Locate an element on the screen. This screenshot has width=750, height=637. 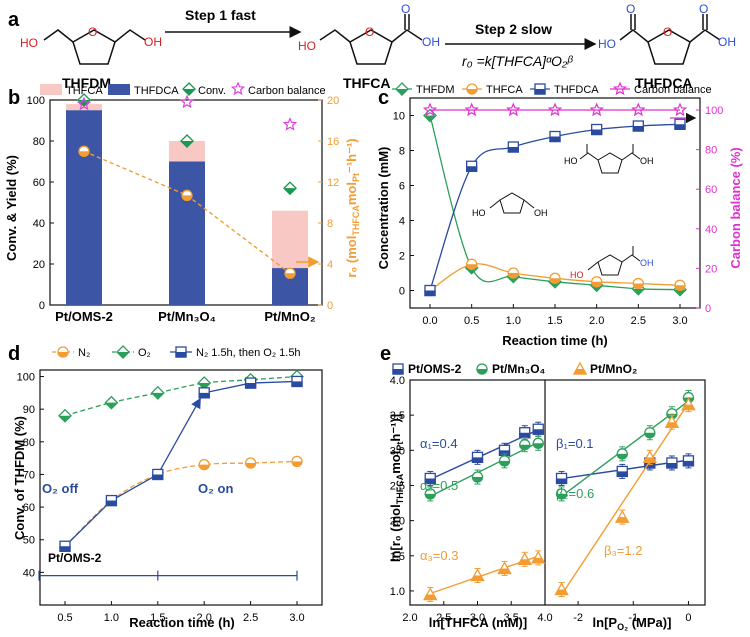
c-ytick-label: 6 is located at coordinates (402, 187).